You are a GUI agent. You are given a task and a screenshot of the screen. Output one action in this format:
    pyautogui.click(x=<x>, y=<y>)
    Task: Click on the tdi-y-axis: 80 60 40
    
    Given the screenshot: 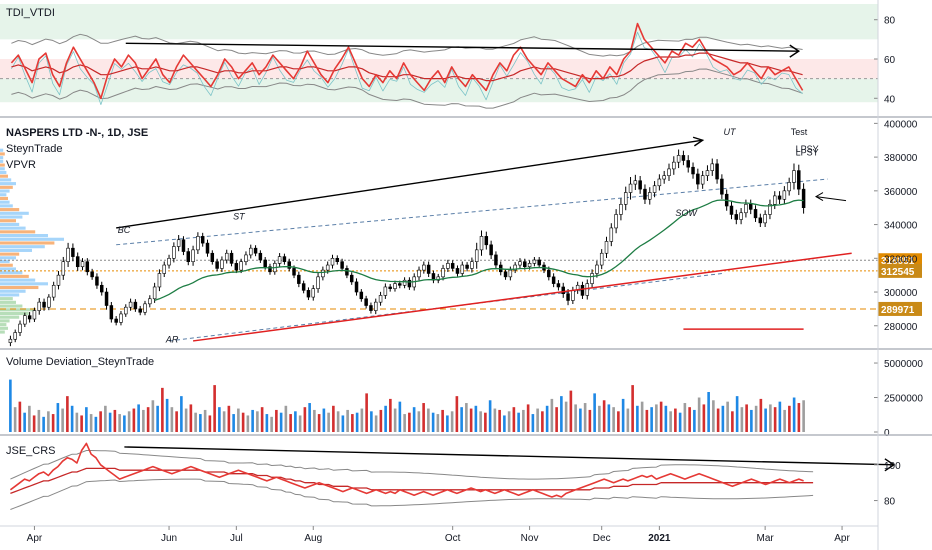 What is the action you would take?
    pyautogui.click(x=885, y=61)
    